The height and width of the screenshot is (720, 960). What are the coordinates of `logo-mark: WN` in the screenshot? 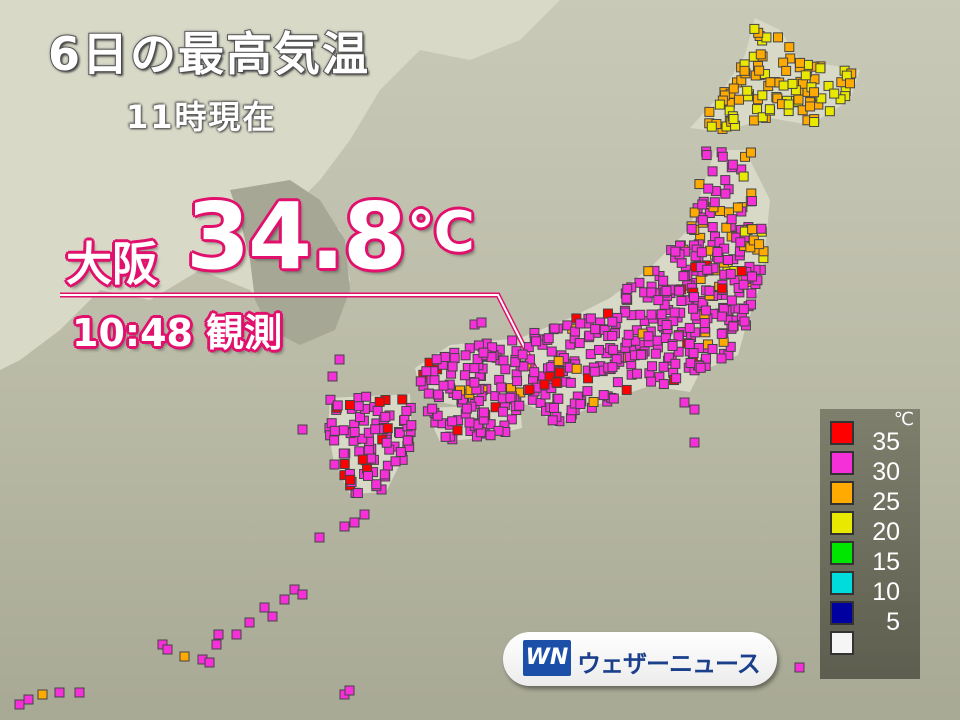 It's located at (547, 658).